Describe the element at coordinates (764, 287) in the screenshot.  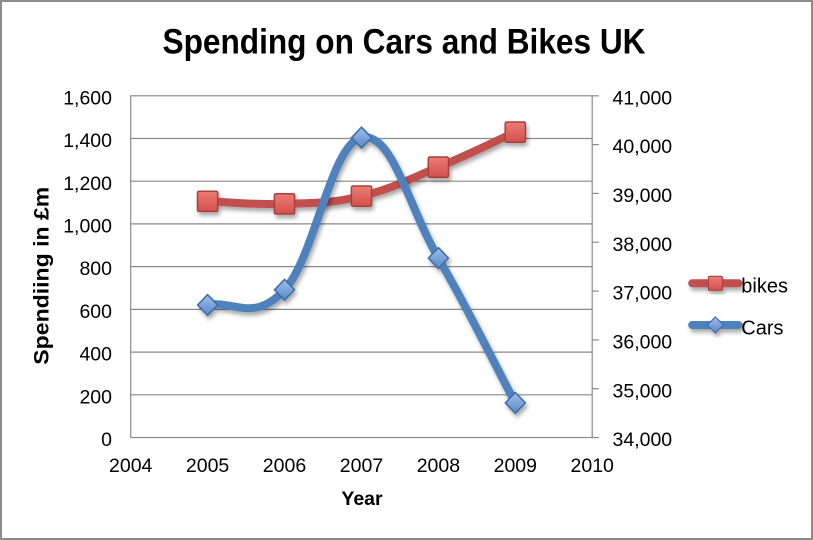
I see `svg-text: bikes` at that location.